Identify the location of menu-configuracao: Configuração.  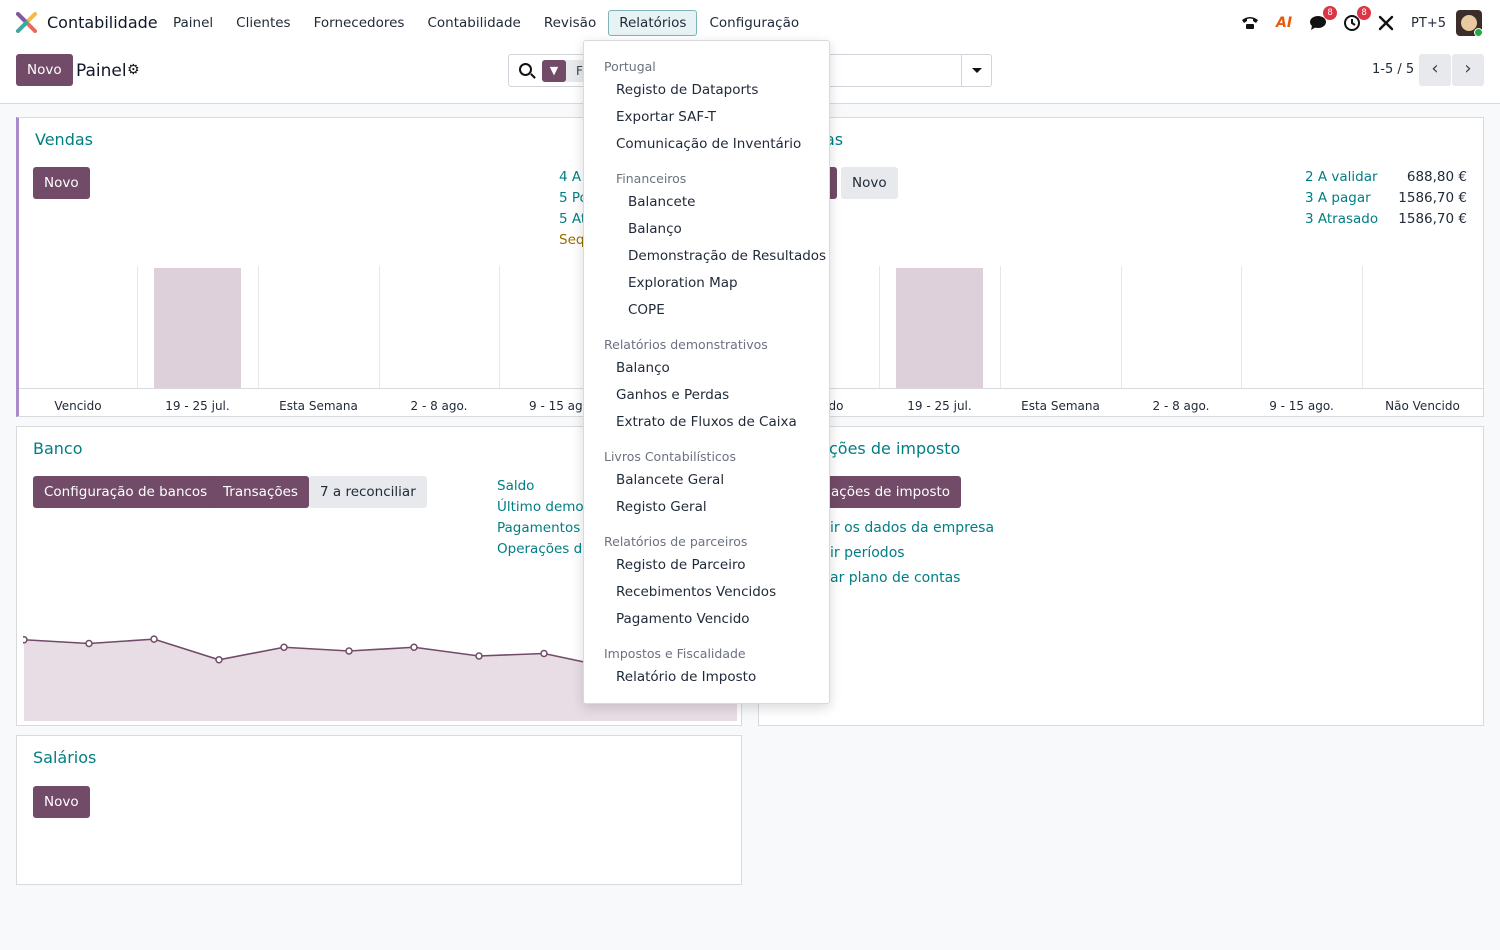
(754, 23).